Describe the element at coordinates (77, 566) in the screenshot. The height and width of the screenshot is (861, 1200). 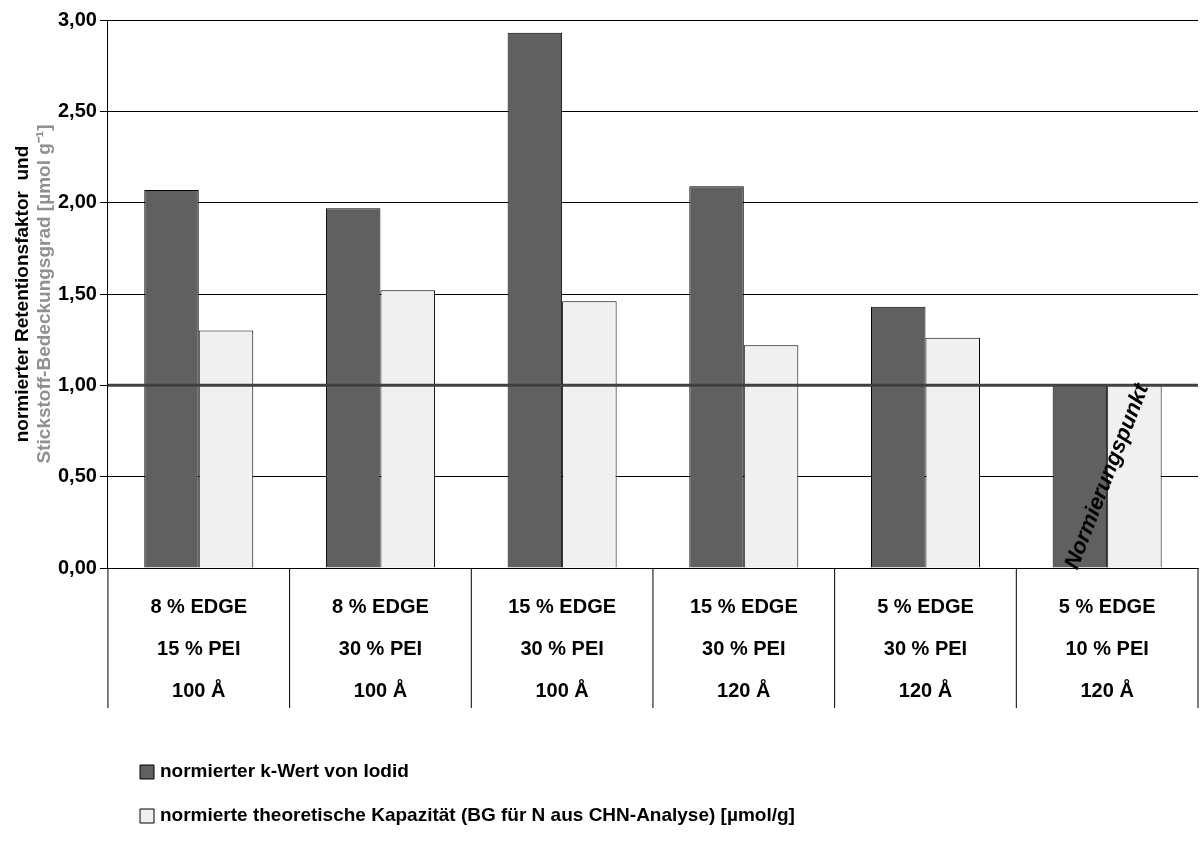
I see `y-tick-label: 0,00` at that location.